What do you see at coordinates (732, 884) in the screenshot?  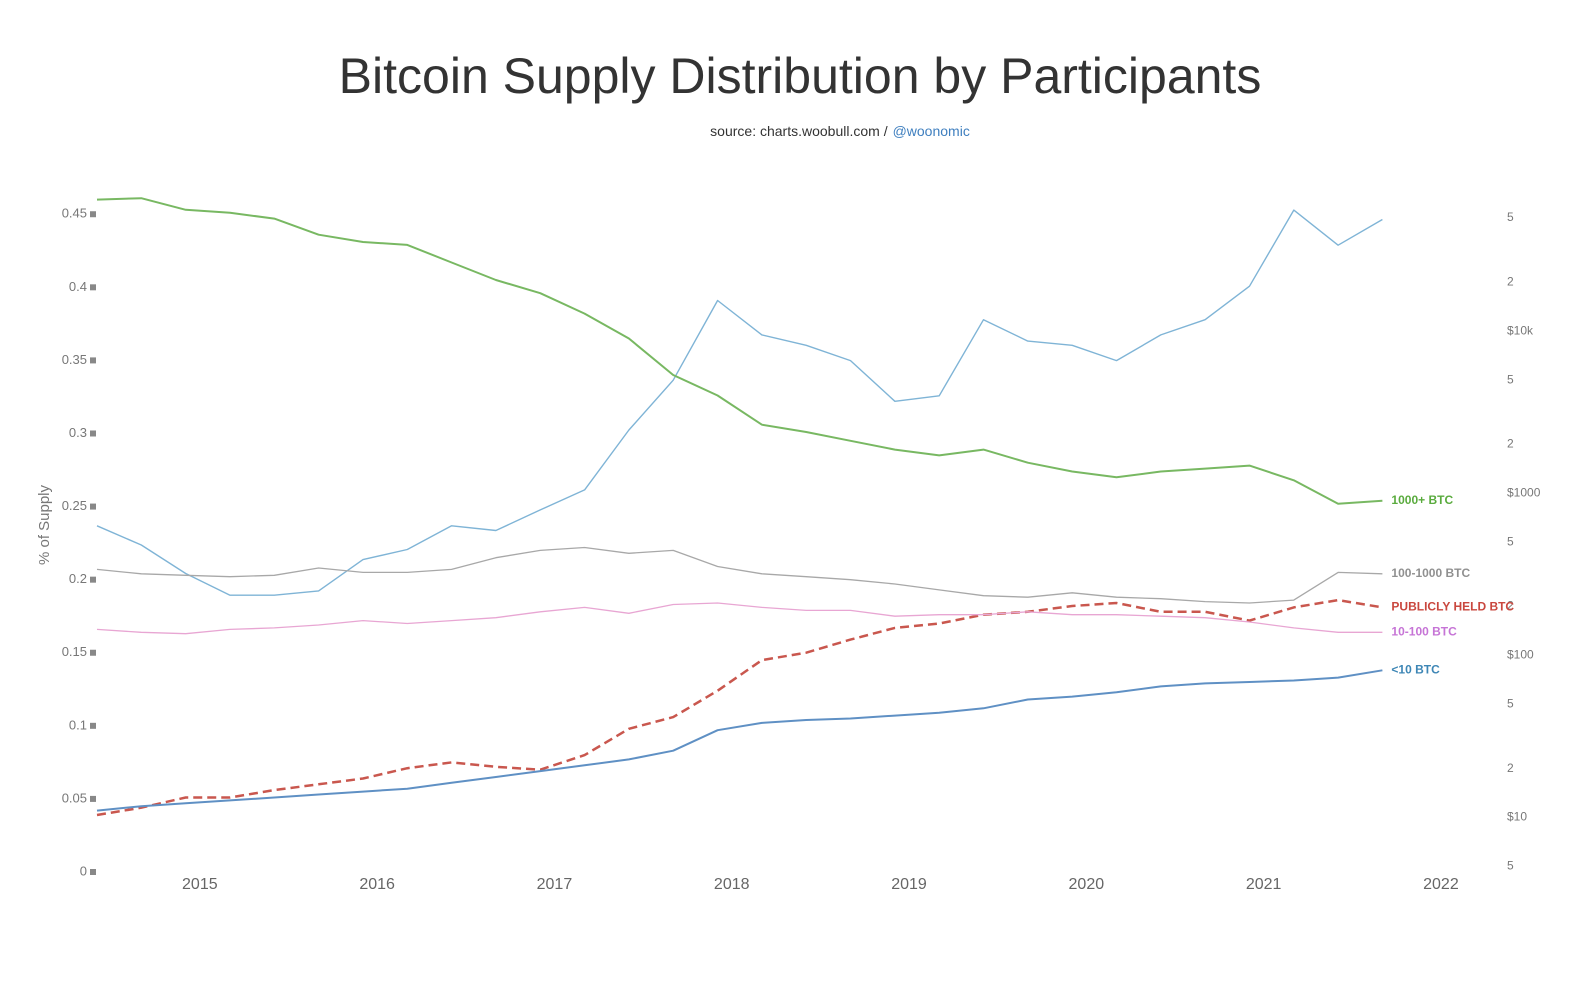 I see `x-tick-label: 2018` at bounding box center [732, 884].